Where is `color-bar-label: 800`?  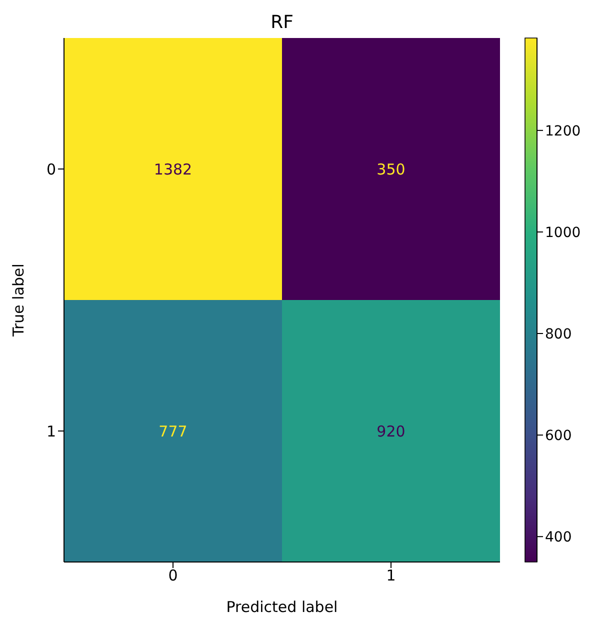
color-bar-label: 800 is located at coordinates (558, 334).